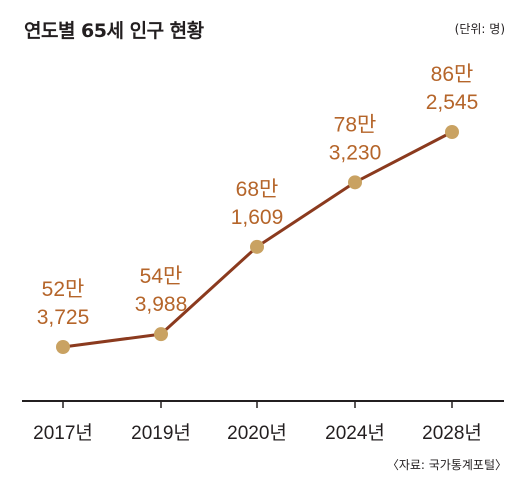  What do you see at coordinates (479, 29) in the screenshot?
I see `unit-note: (단위: 명)` at bounding box center [479, 29].